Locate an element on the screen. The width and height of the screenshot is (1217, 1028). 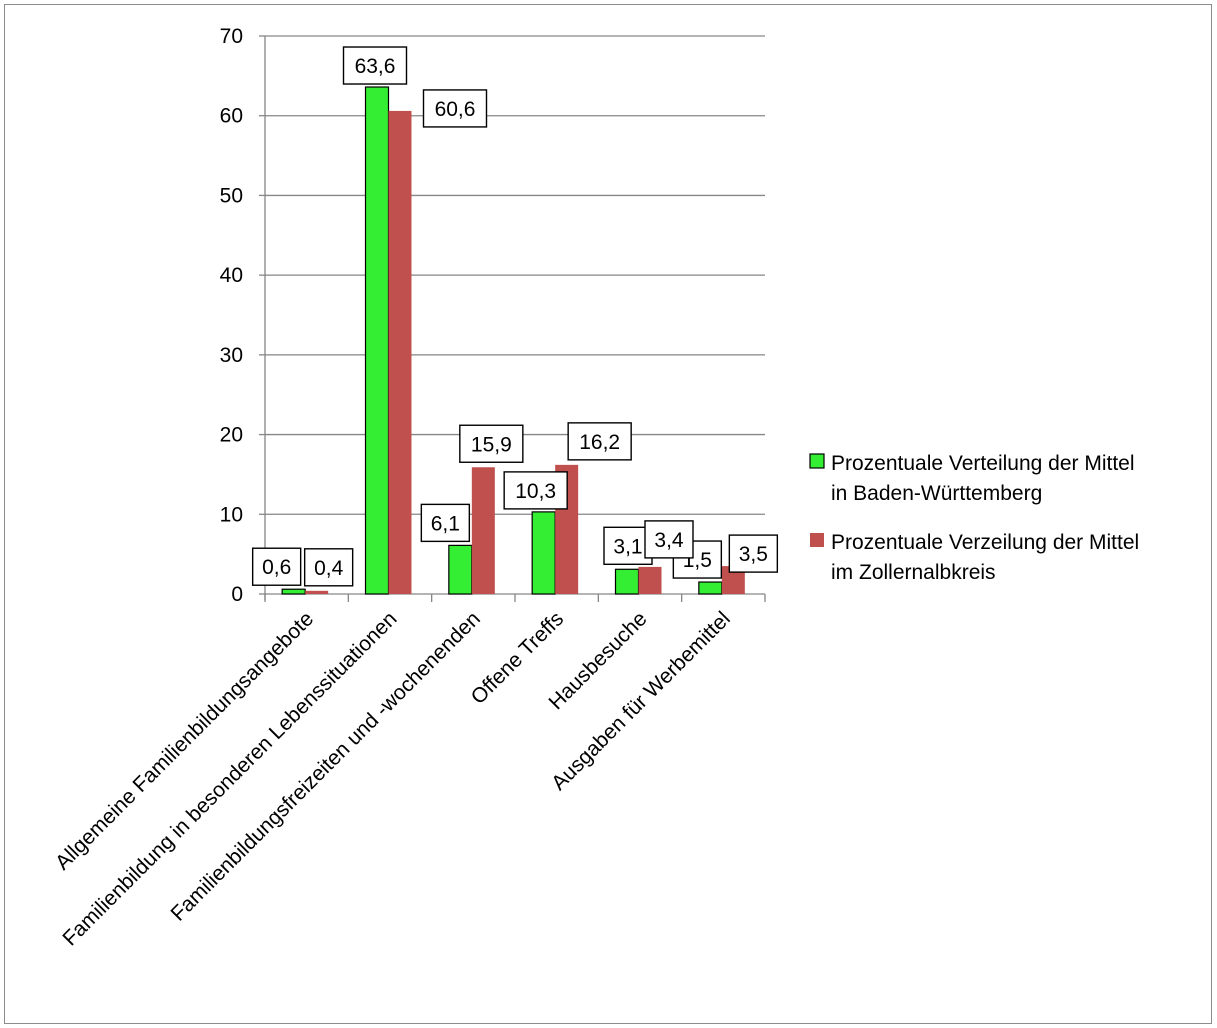
y-tick-label-20: 20 is located at coordinates (231, 435).